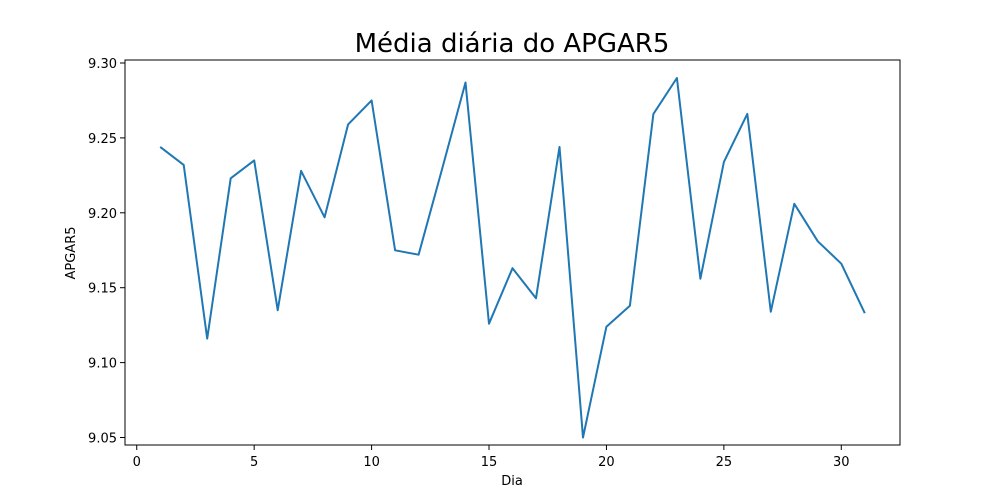 This screenshot has width=1000, height=500. I want to click on x-tick-label: 5, so click(254, 462).